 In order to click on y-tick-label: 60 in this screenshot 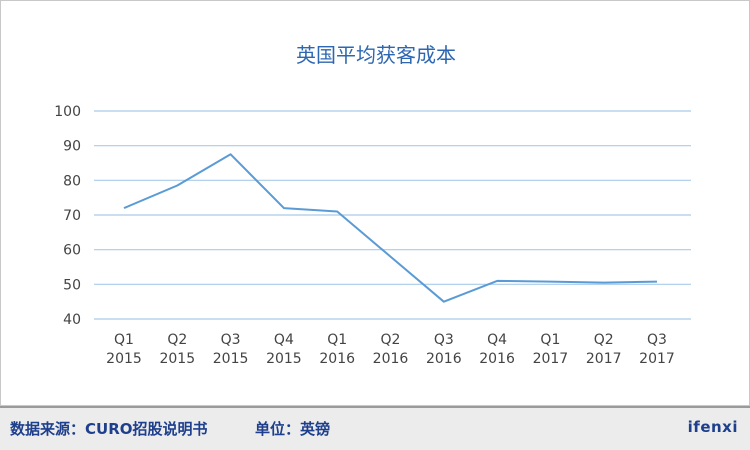, I will do `click(72, 251)`.